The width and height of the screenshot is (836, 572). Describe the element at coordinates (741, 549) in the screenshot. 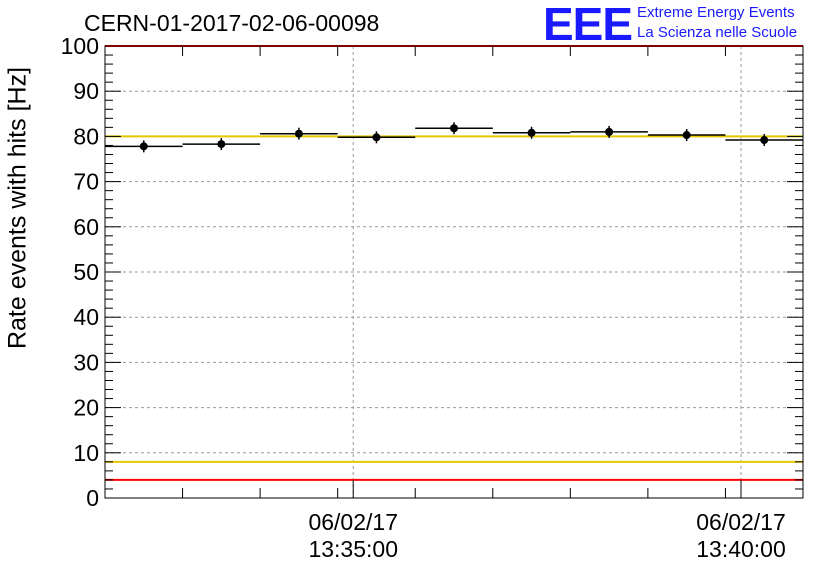

I see `x-tick-label-time: 13:40:00` at that location.